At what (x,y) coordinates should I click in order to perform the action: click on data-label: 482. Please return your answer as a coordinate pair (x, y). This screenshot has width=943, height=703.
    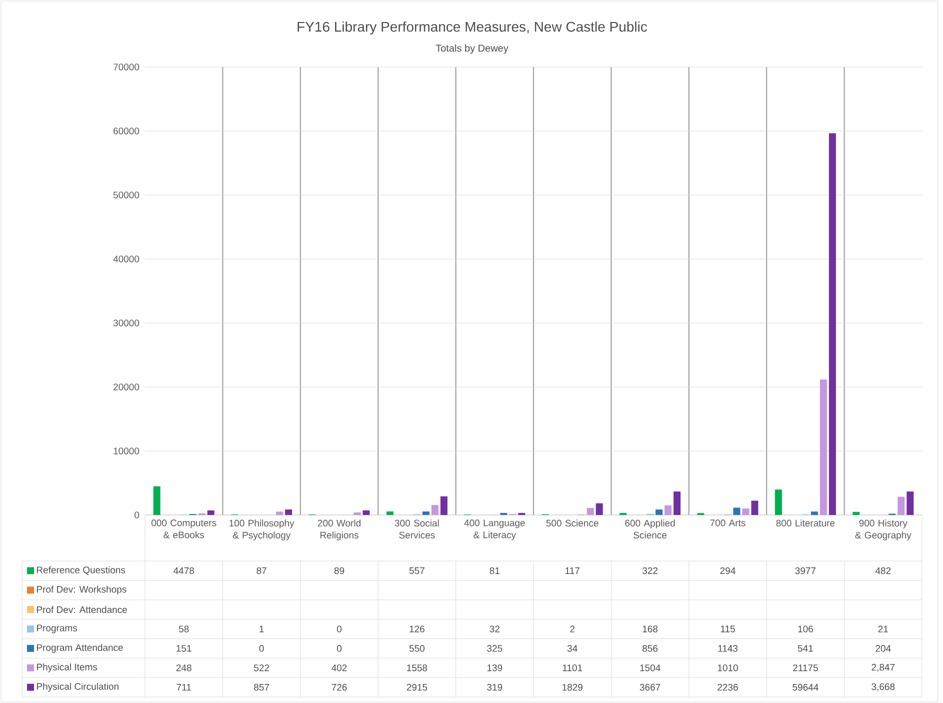
    Looking at the image, I should click on (883, 570).